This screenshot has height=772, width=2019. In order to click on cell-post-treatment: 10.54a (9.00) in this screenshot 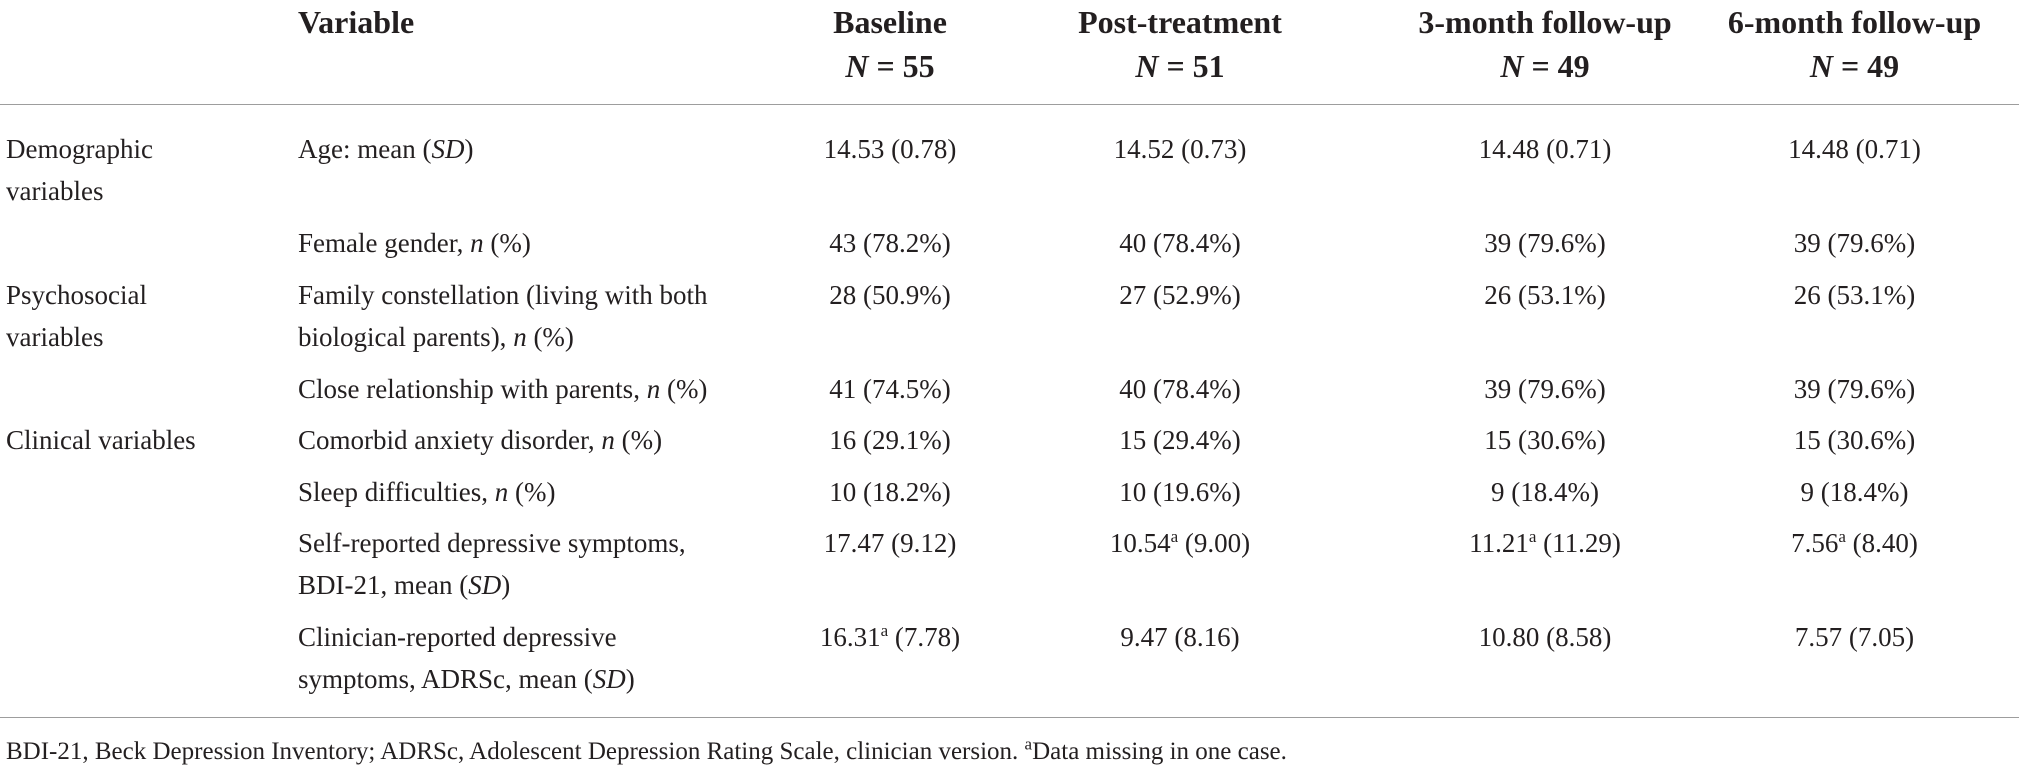, I will do `click(1180, 542)`.